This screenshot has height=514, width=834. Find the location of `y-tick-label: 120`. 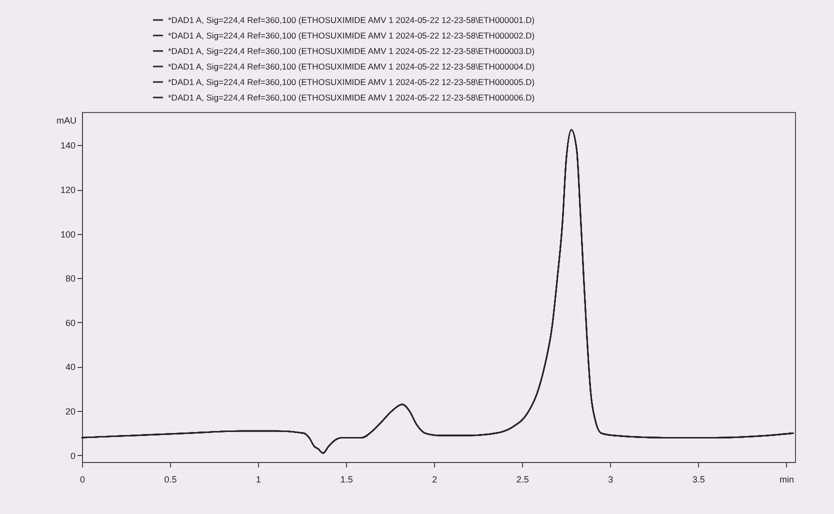

y-tick-label: 120 is located at coordinates (68, 190).